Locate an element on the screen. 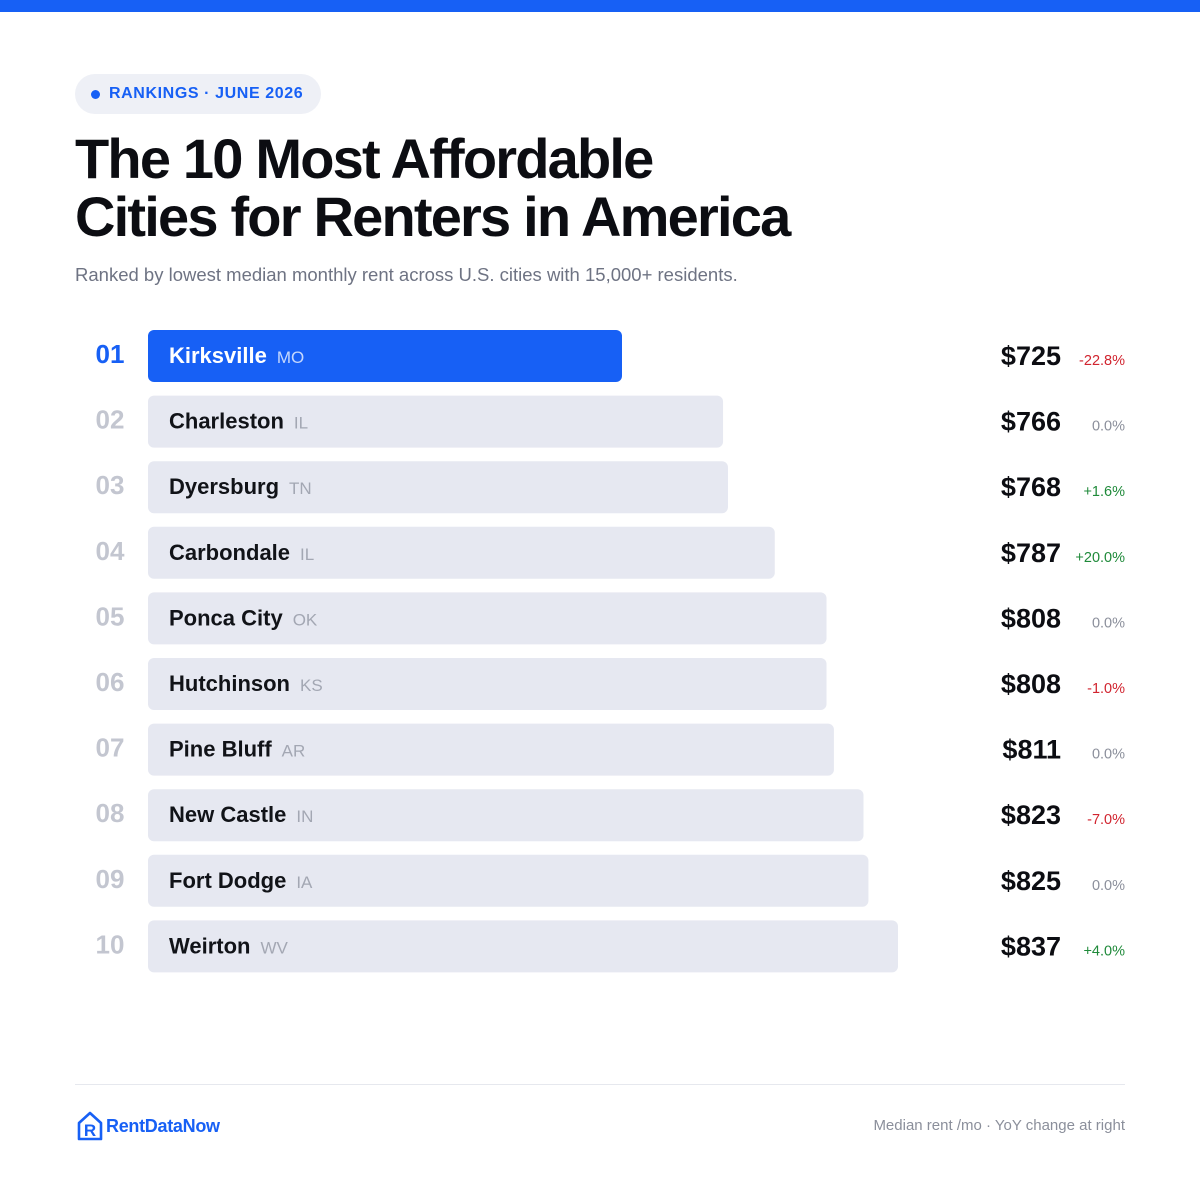 This screenshot has width=1200, height=1200. city-label: Fort Dodge IA is located at coordinates (241, 880).